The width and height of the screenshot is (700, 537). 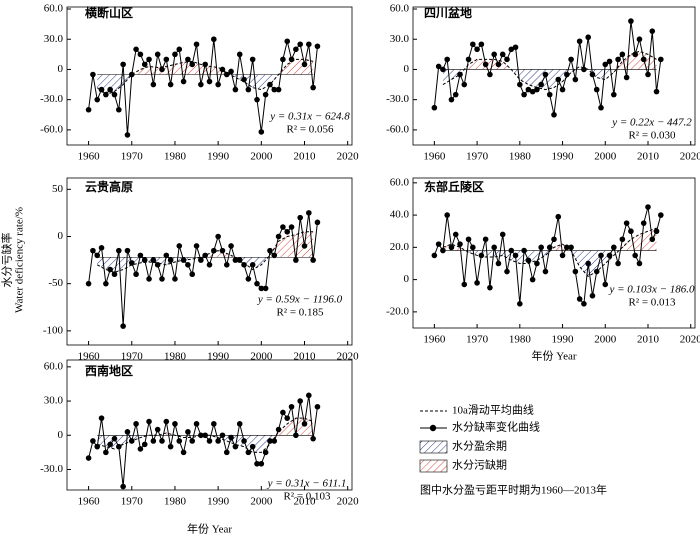 What do you see at coordinates (434, 157) in the screenshot?
I see `x-tick-label: 1960` at bounding box center [434, 157].